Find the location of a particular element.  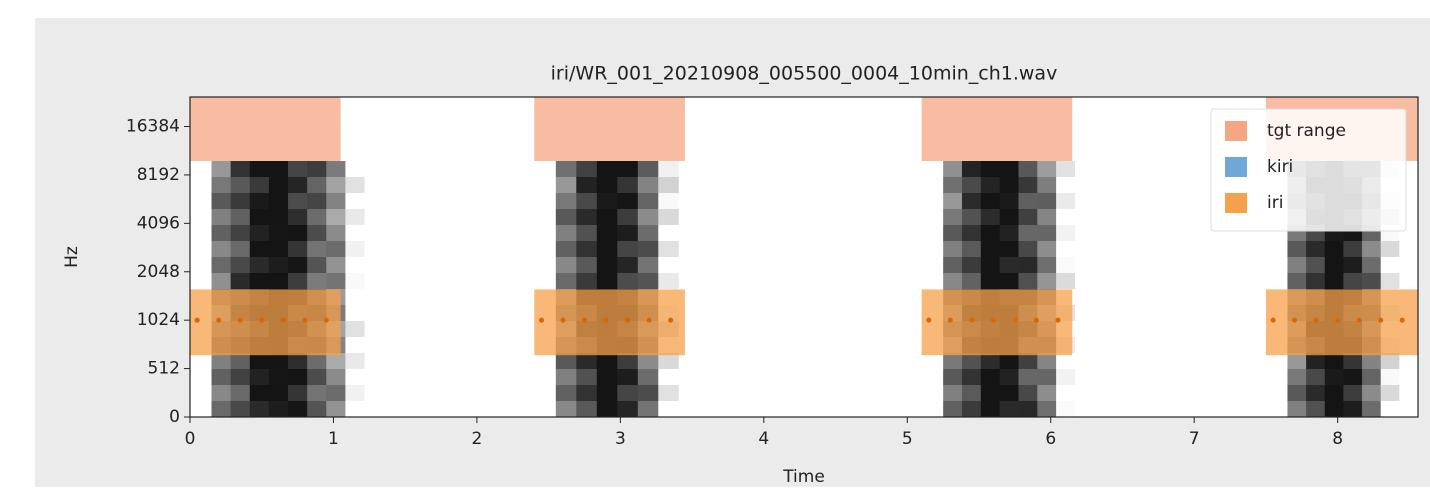

legend-label: iri is located at coordinates (1275, 203).